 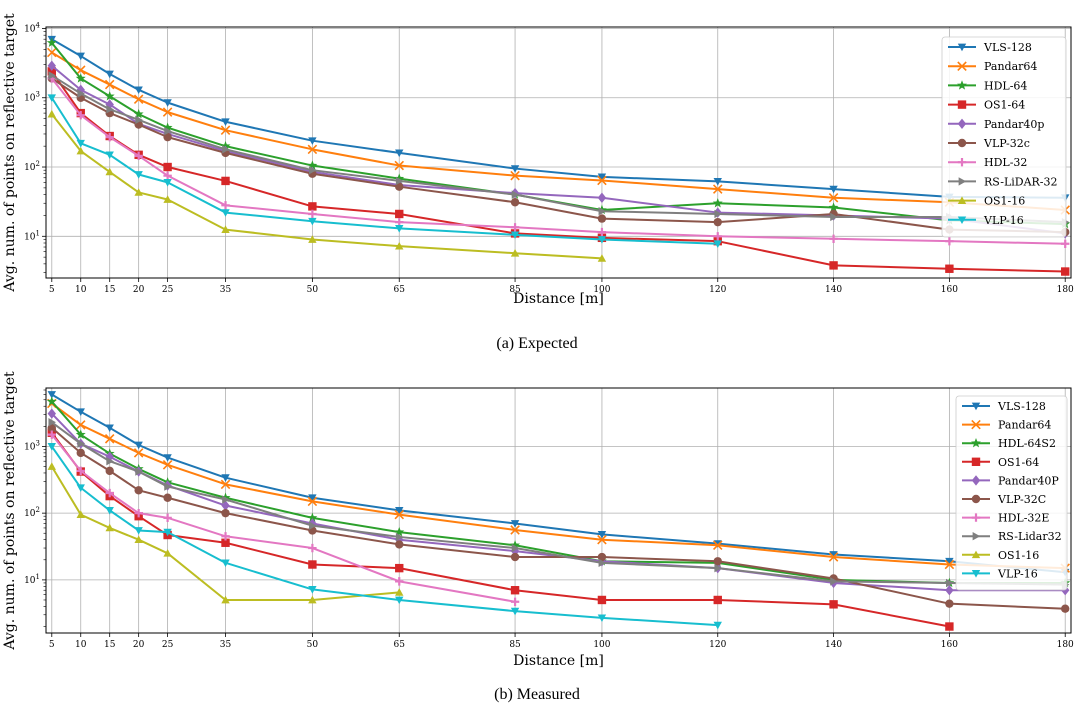 What do you see at coordinates (313, 645) in the screenshot?
I see `x-tick-label: 50` at bounding box center [313, 645].